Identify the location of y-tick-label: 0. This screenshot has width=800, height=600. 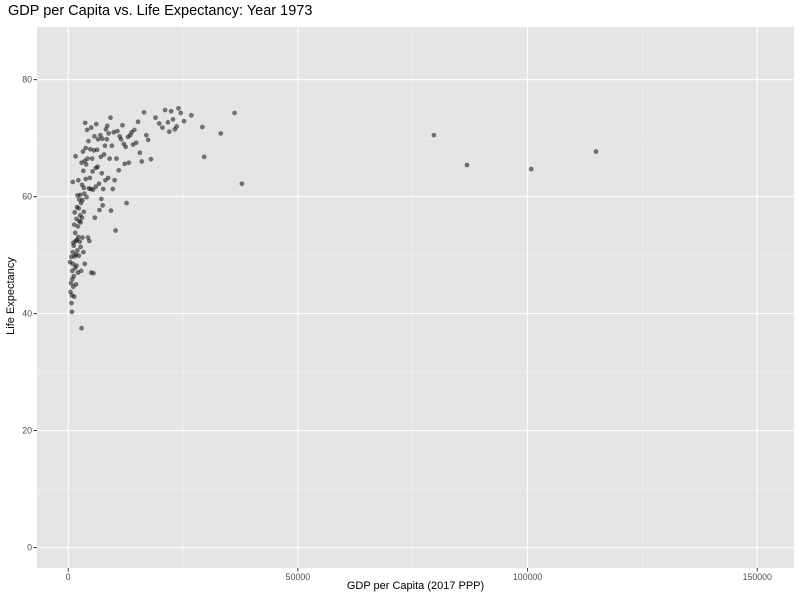
(29, 548).